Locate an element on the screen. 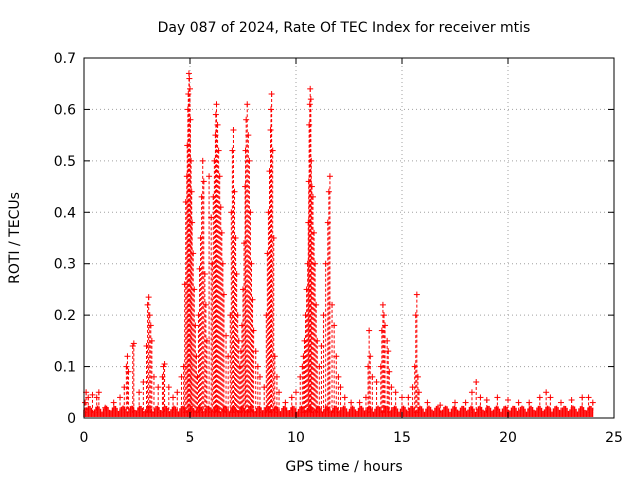 The image size is (640, 480). y-tick-label: 0.2 is located at coordinates (65, 316).